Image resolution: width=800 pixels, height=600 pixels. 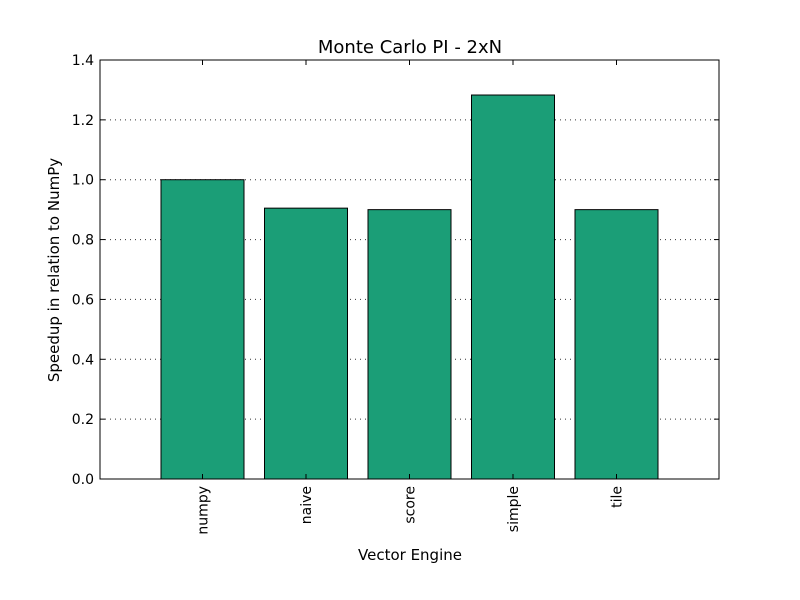 I want to click on x-tick-label: score, so click(x=411, y=505).